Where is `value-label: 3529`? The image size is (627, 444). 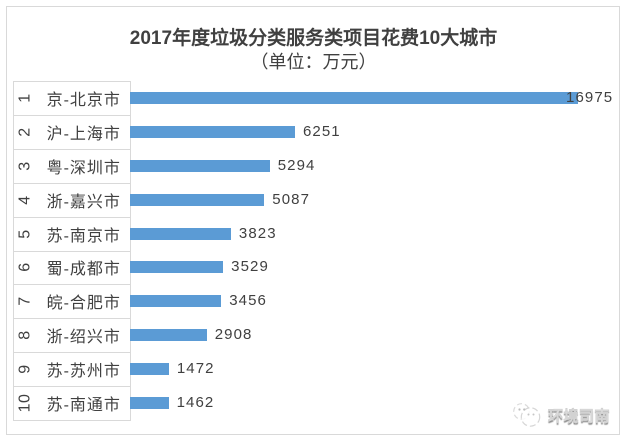 value-label: 3529 is located at coordinates (250, 267).